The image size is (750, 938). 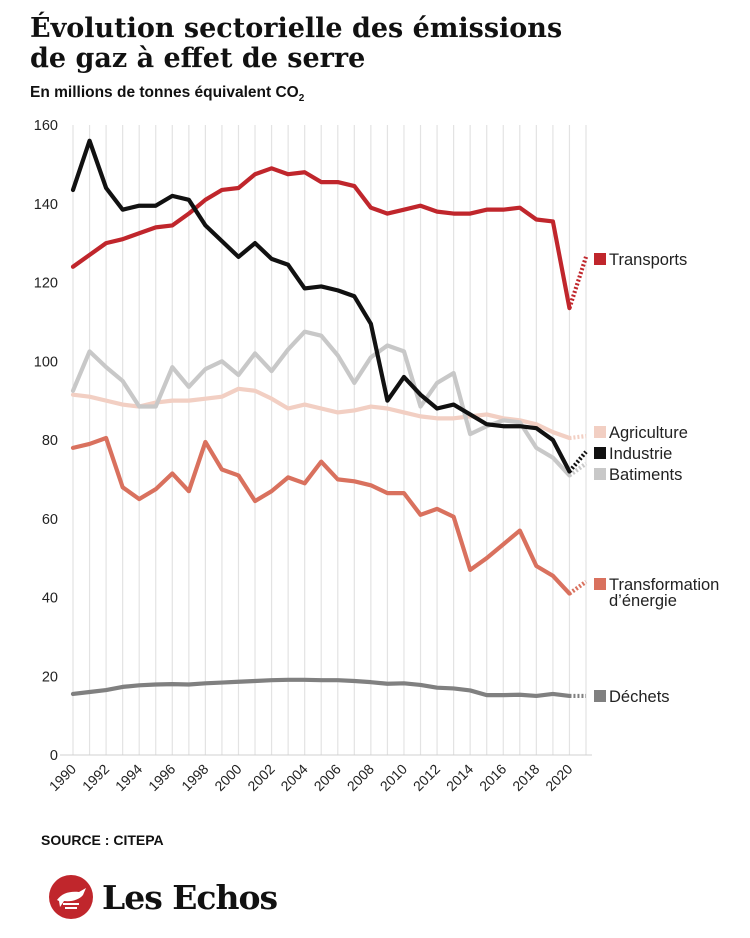 I want to click on x-tick-label: 2008, so click(x=360, y=777).